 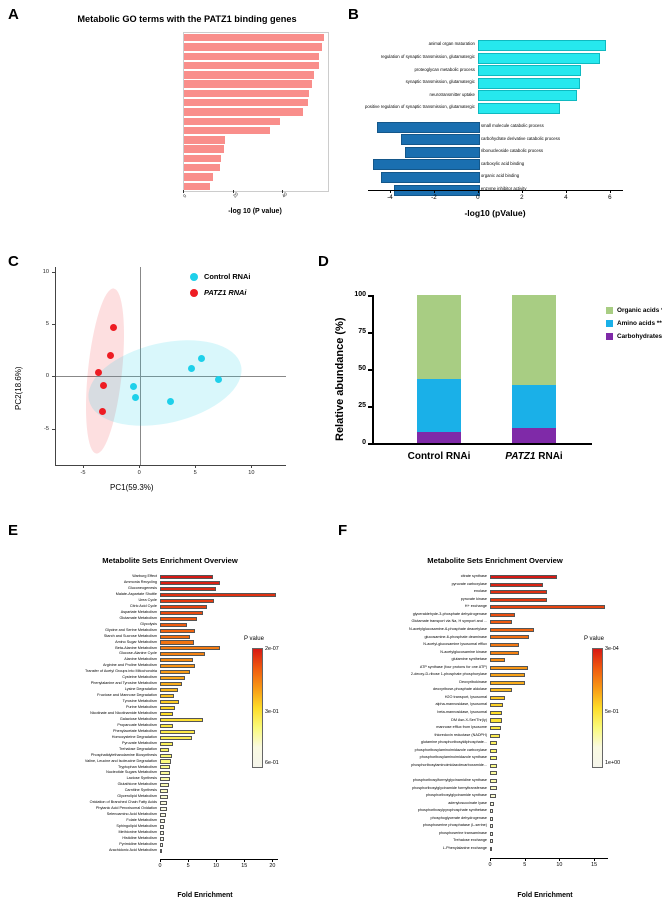 I want to click on category-label: Tryptophan Metabolism, so click(x=137, y=766).